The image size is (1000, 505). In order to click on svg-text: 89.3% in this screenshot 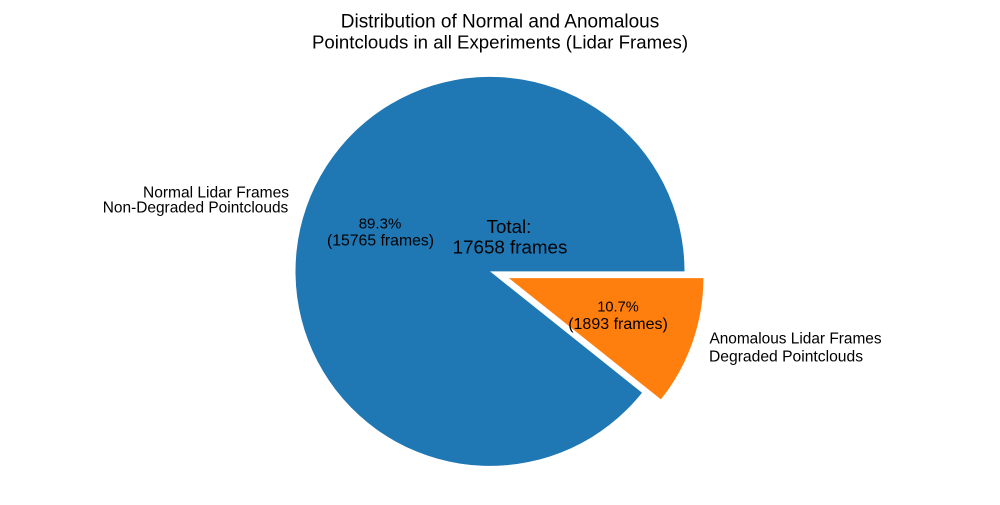, I will do `click(380, 224)`.